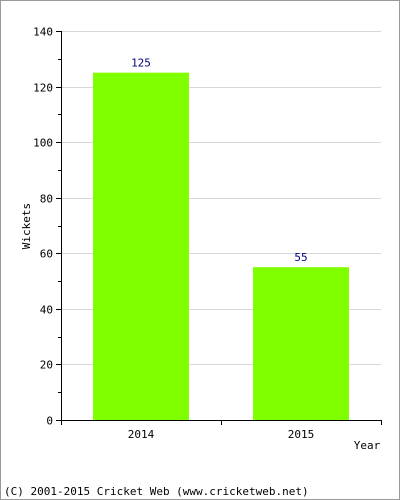 The height and width of the screenshot is (500, 400). What do you see at coordinates (301, 343) in the screenshot?
I see `bar-2015` at bounding box center [301, 343].